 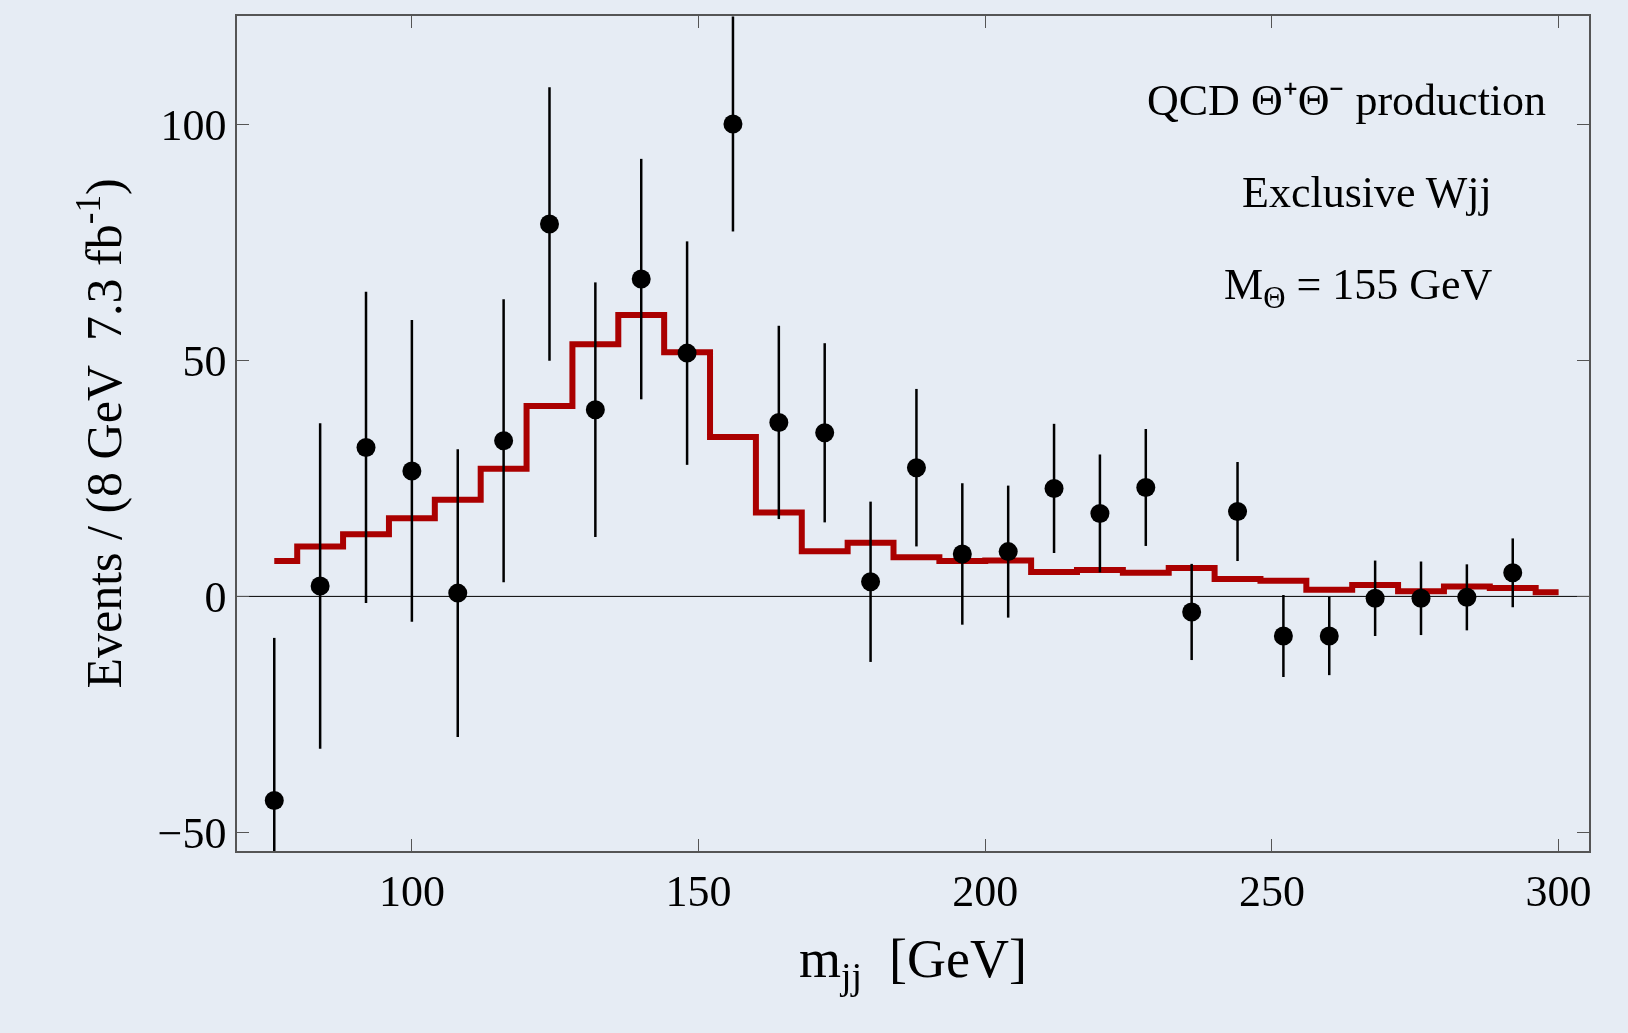 I want to click on y-tick-label: −50, so click(x=192, y=833).